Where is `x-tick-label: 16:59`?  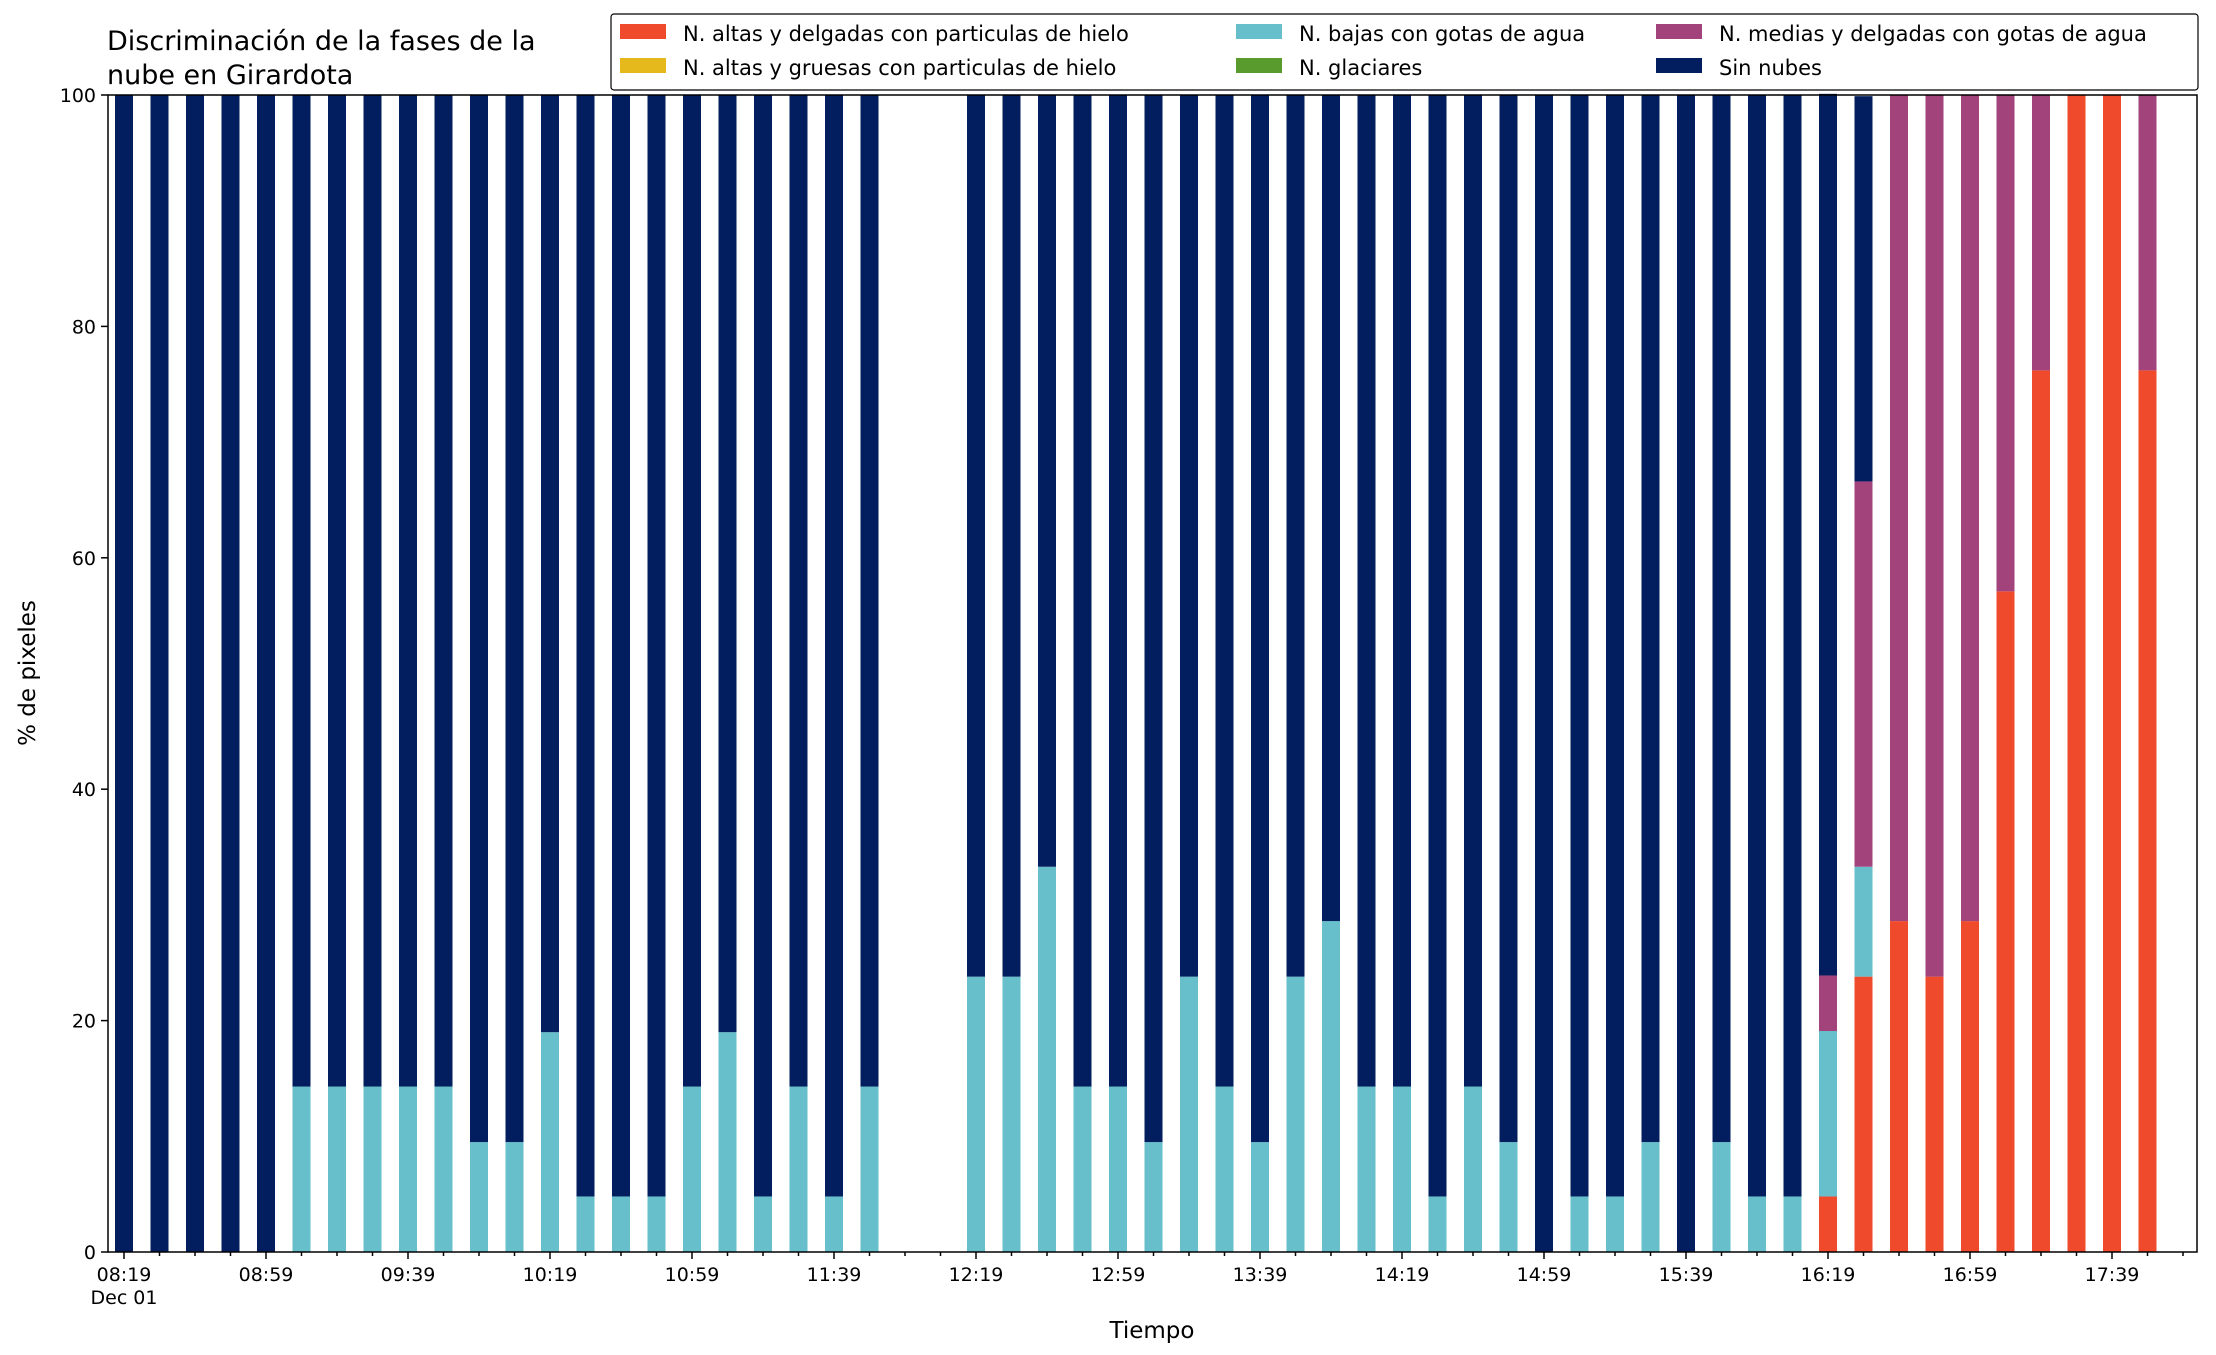
x-tick-label: 16:59 is located at coordinates (1970, 1275).